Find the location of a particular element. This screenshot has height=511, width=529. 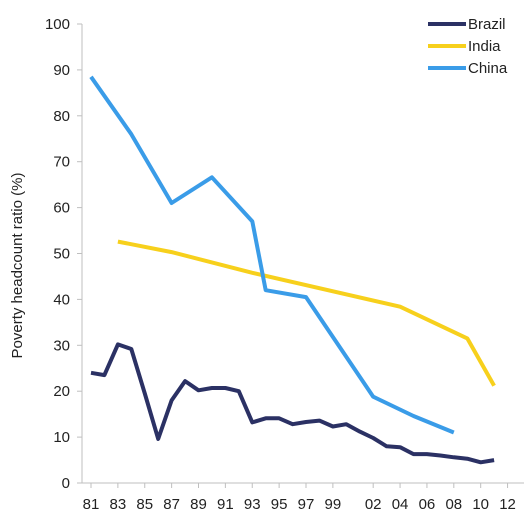

y-tick-label: 30 is located at coordinates (61, 345).